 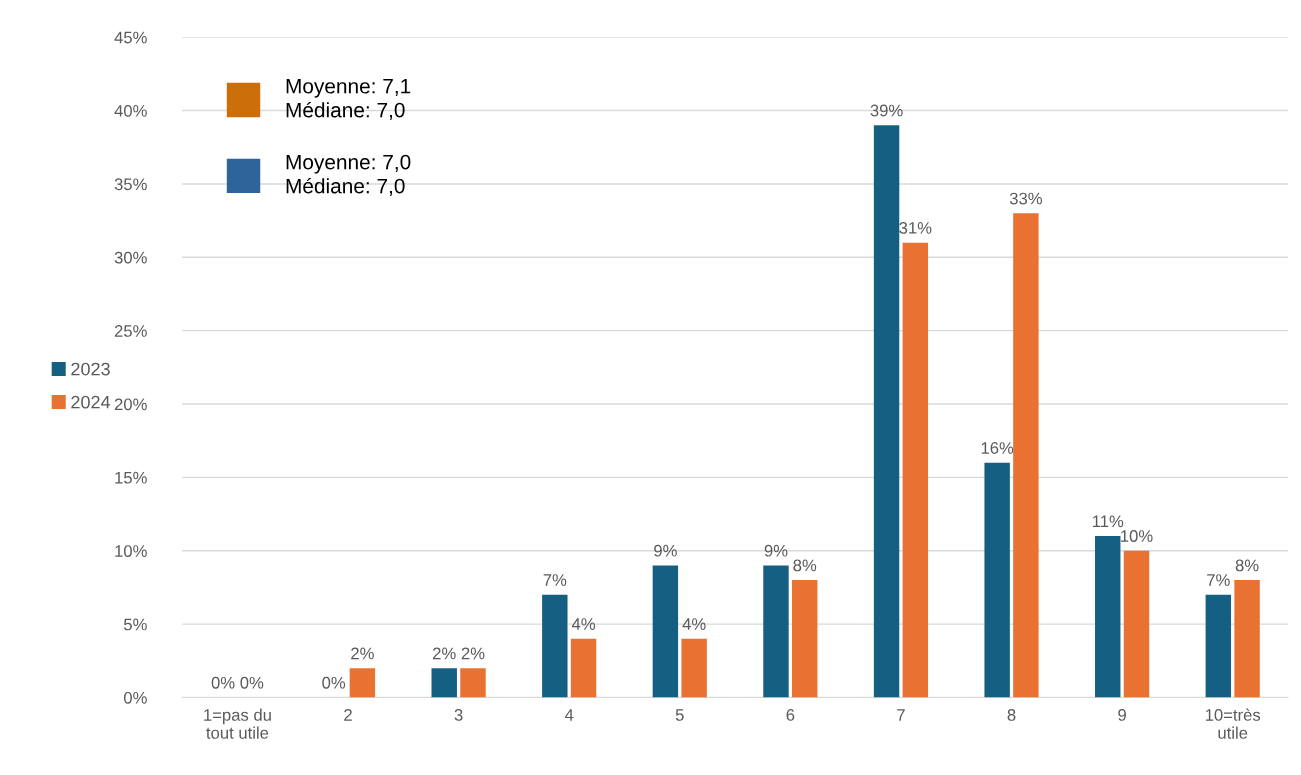 What do you see at coordinates (130, 37) in the screenshot?
I see `y-tick-label: 45%` at bounding box center [130, 37].